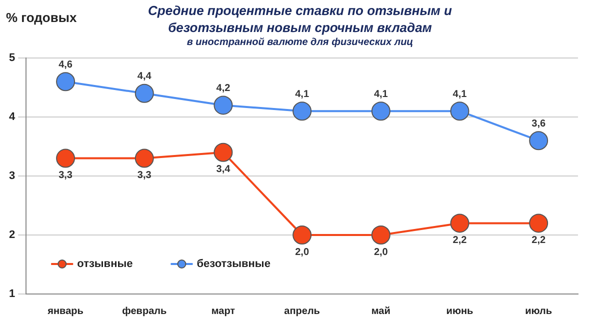  I want to click on data-label: 3,4, so click(223, 170).